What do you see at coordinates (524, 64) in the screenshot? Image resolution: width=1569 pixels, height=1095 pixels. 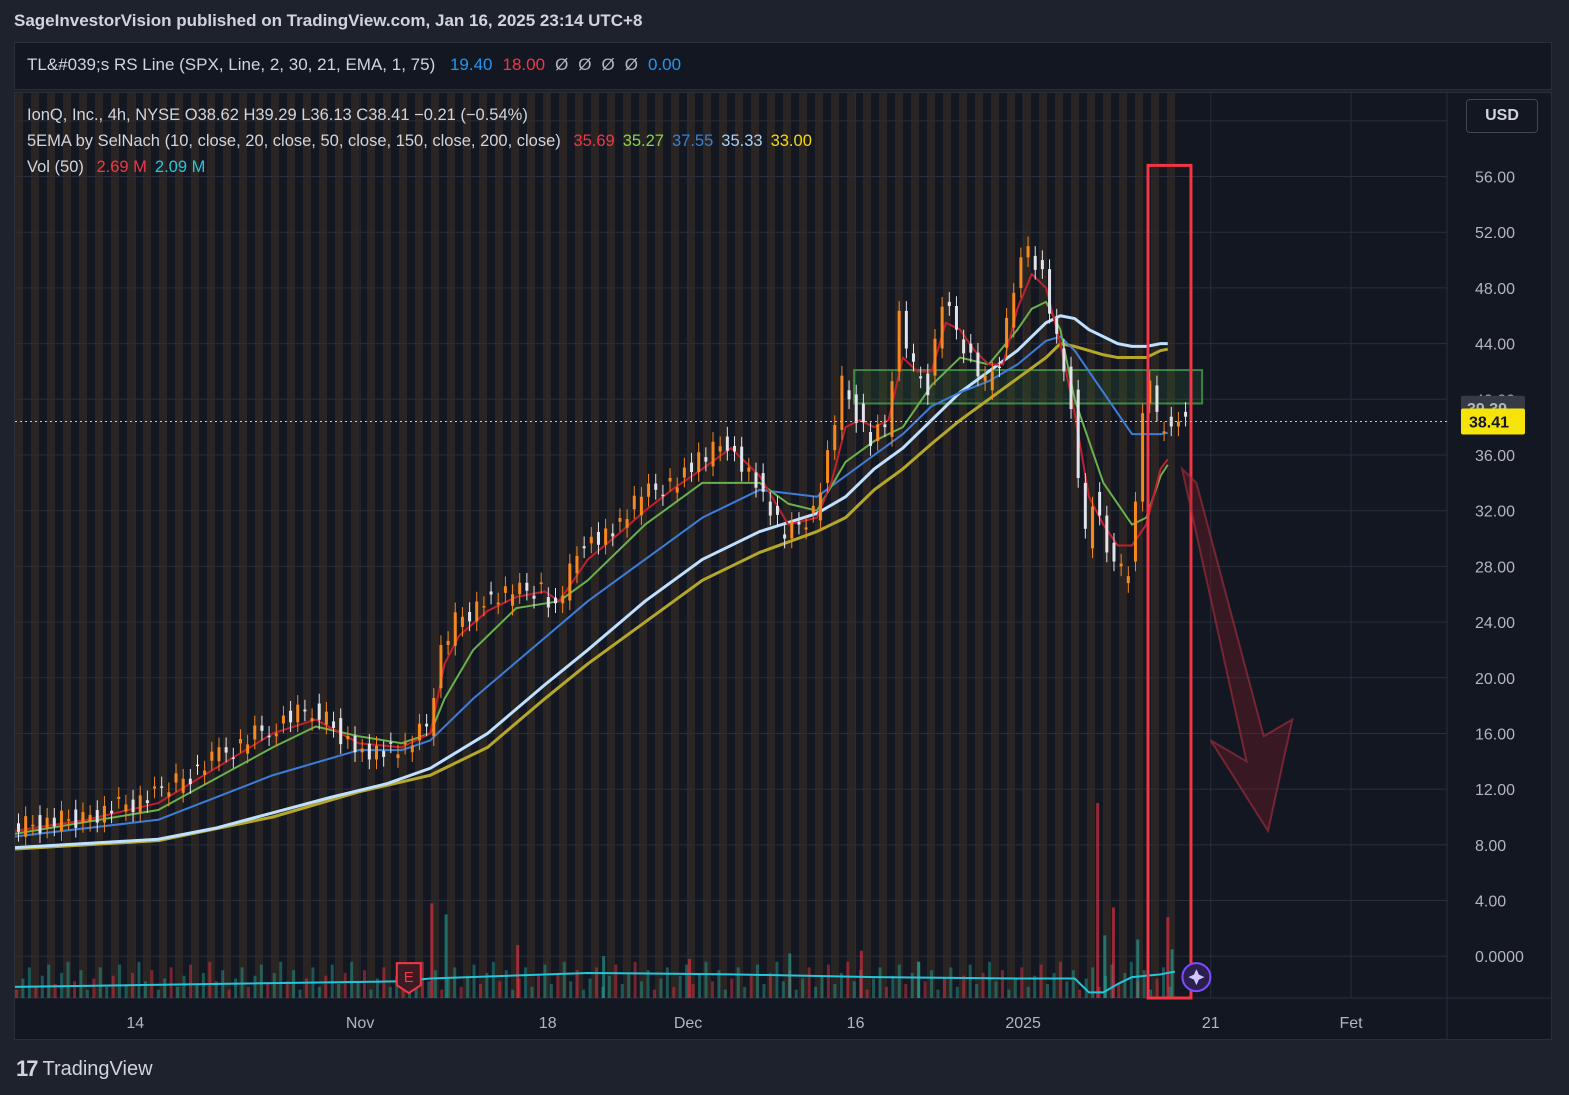 I see `rs-line-value-1: 18.00` at bounding box center [524, 64].